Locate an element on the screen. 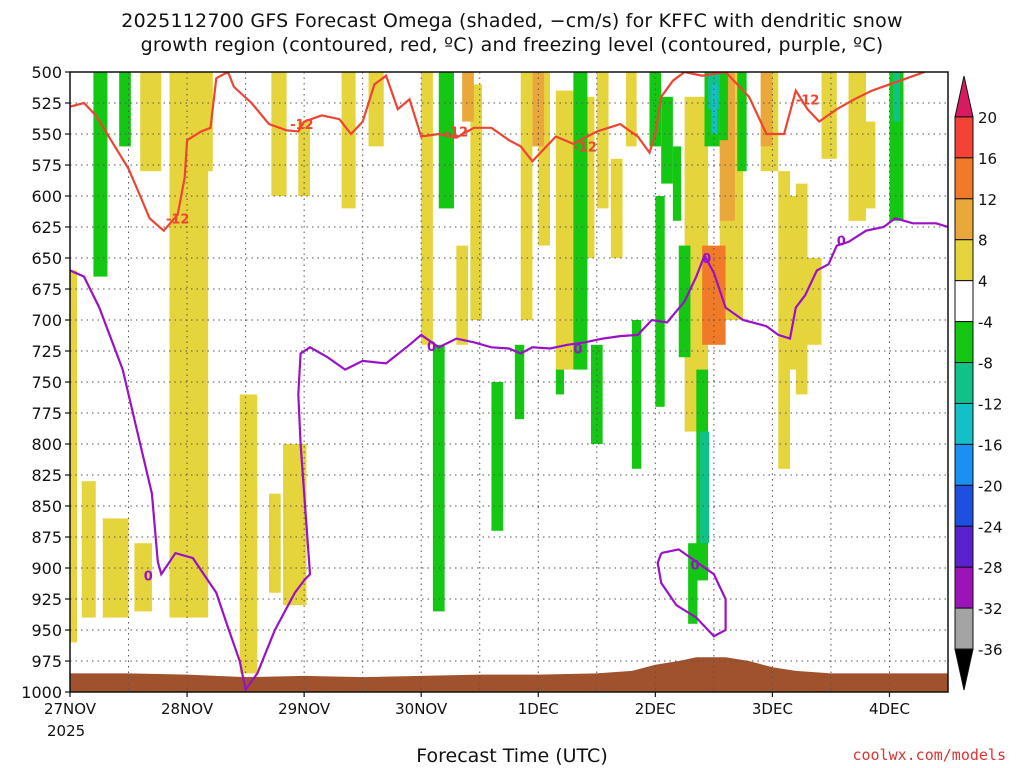  dgz-contour-label-4: -12 is located at coordinates (808, 100).